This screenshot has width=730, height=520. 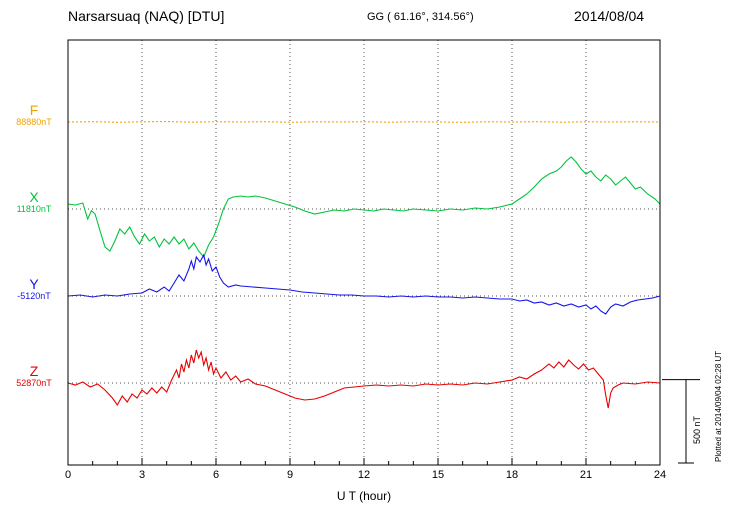 What do you see at coordinates (34, 296) in the screenshot?
I see `series-baseline-Y: -5120nT` at bounding box center [34, 296].